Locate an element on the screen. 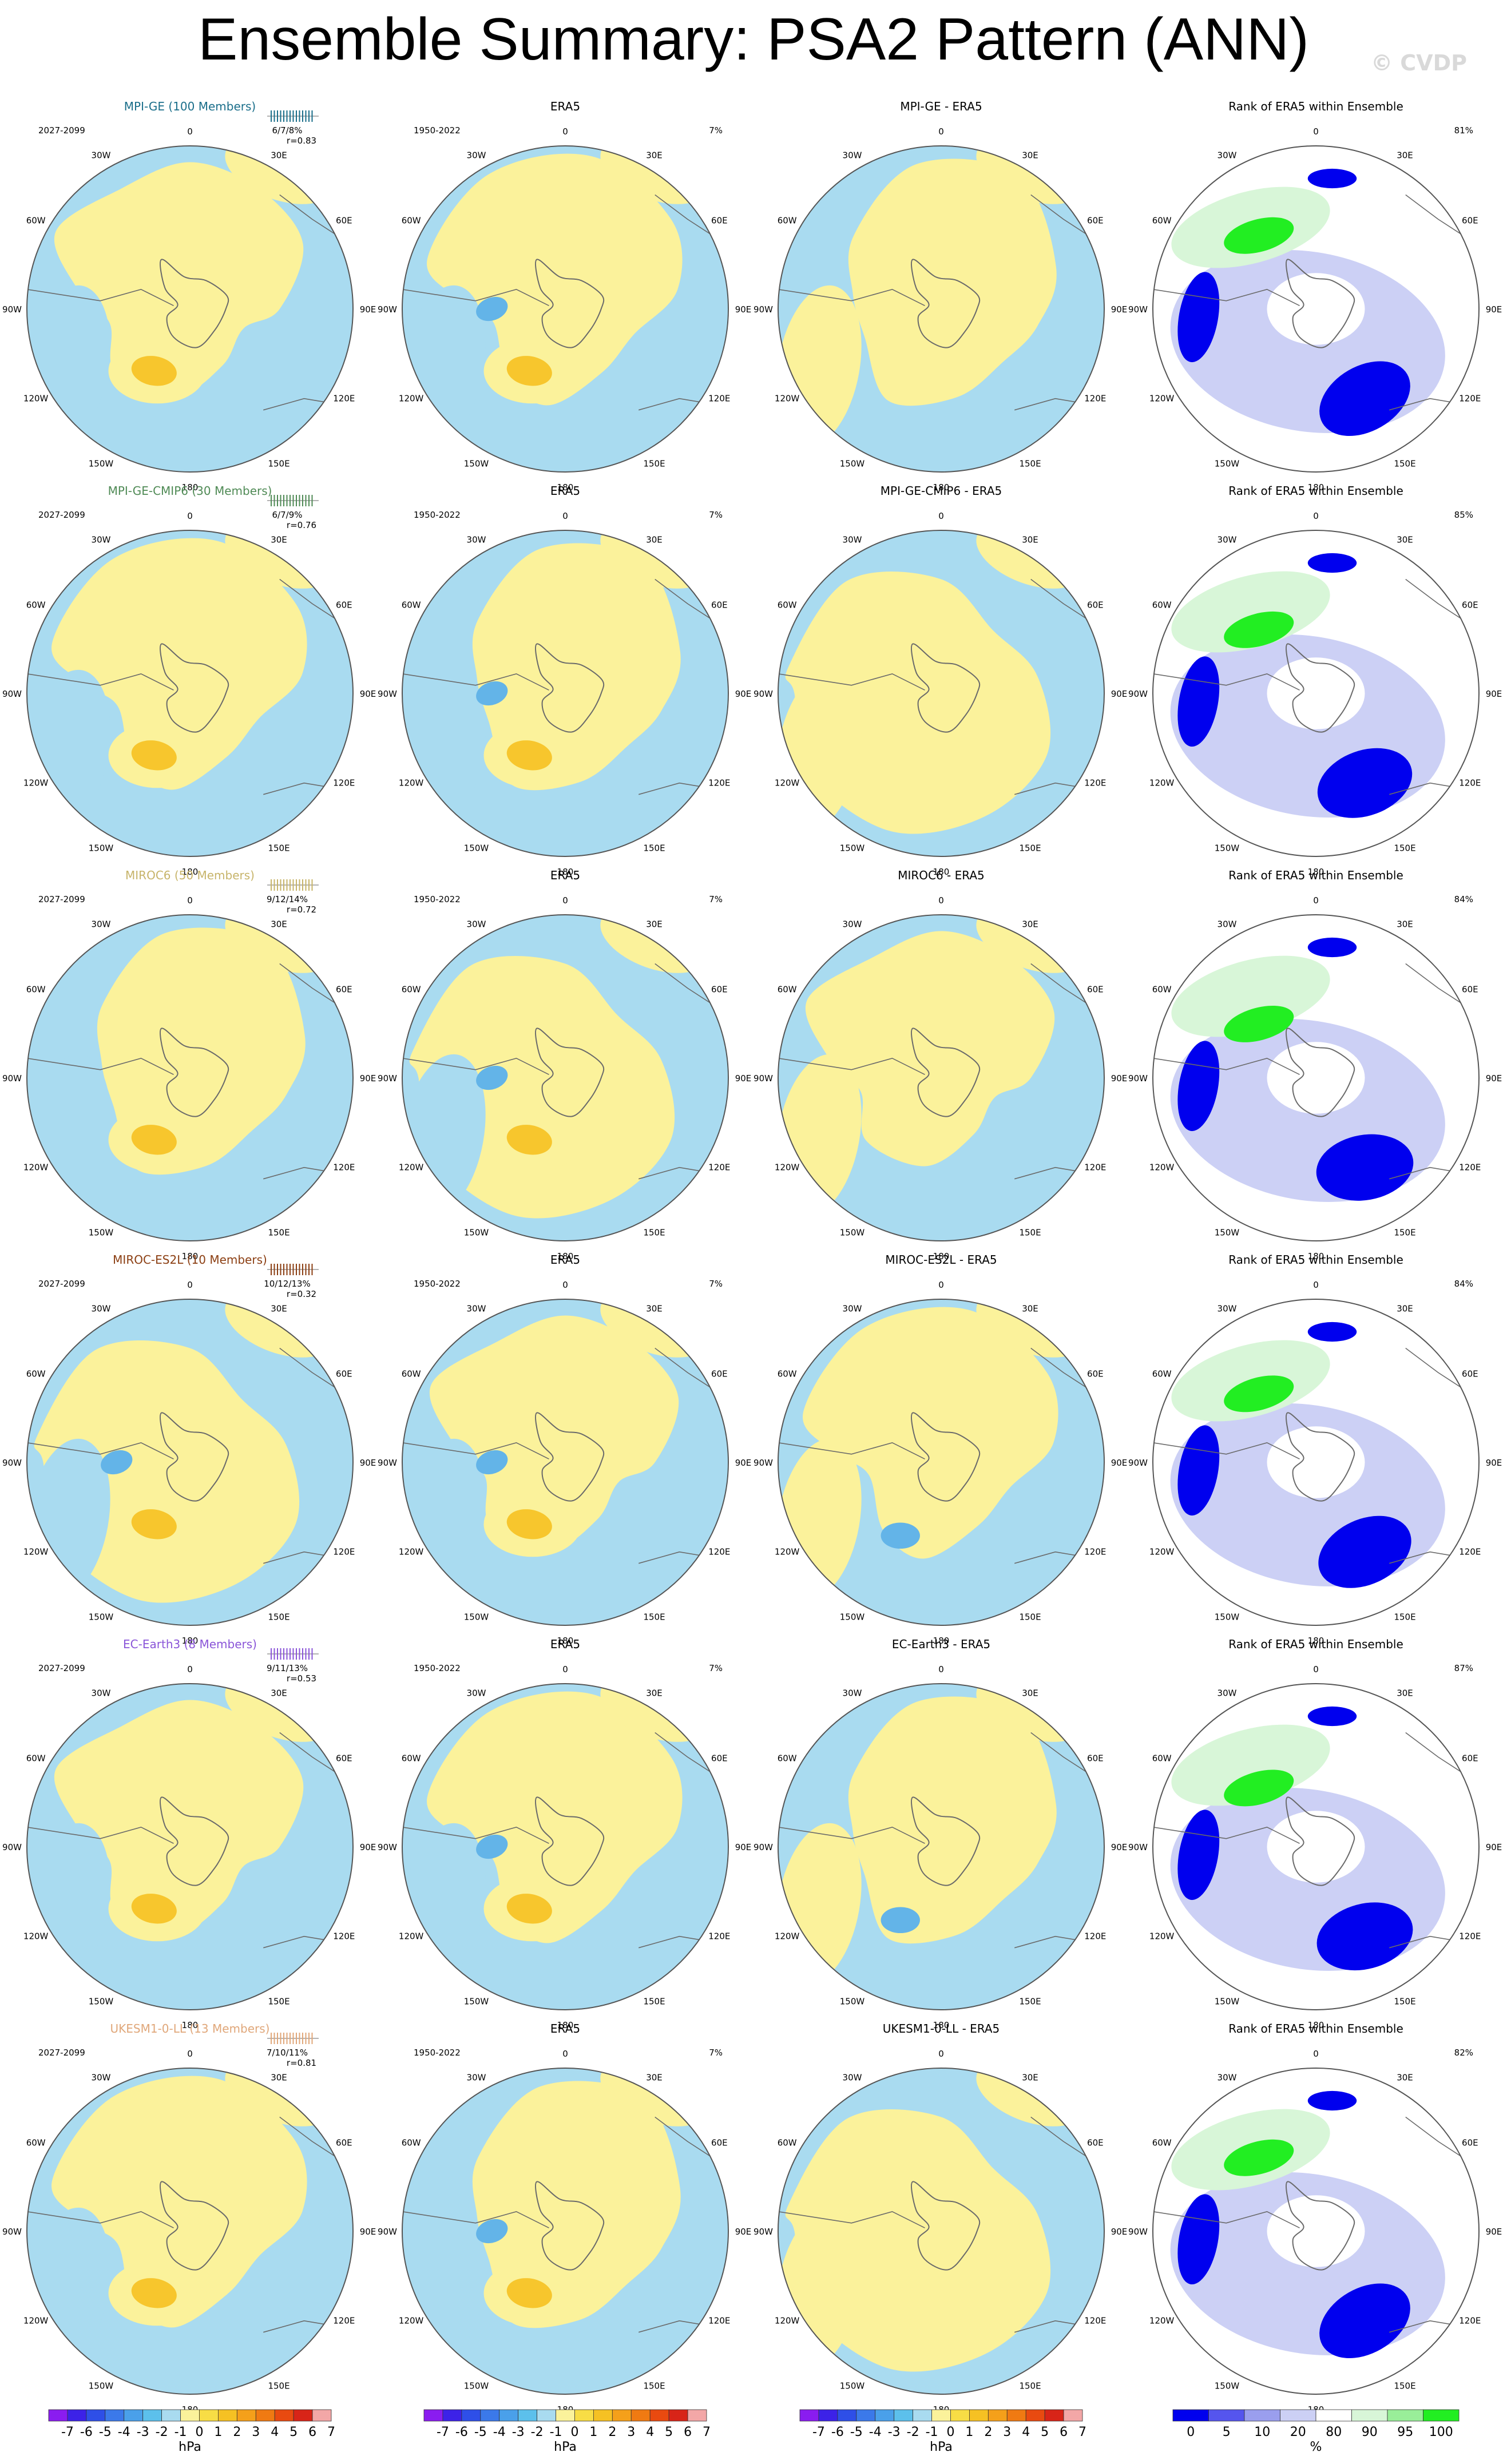  era5-pct-label: 7% is located at coordinates (716, 515).